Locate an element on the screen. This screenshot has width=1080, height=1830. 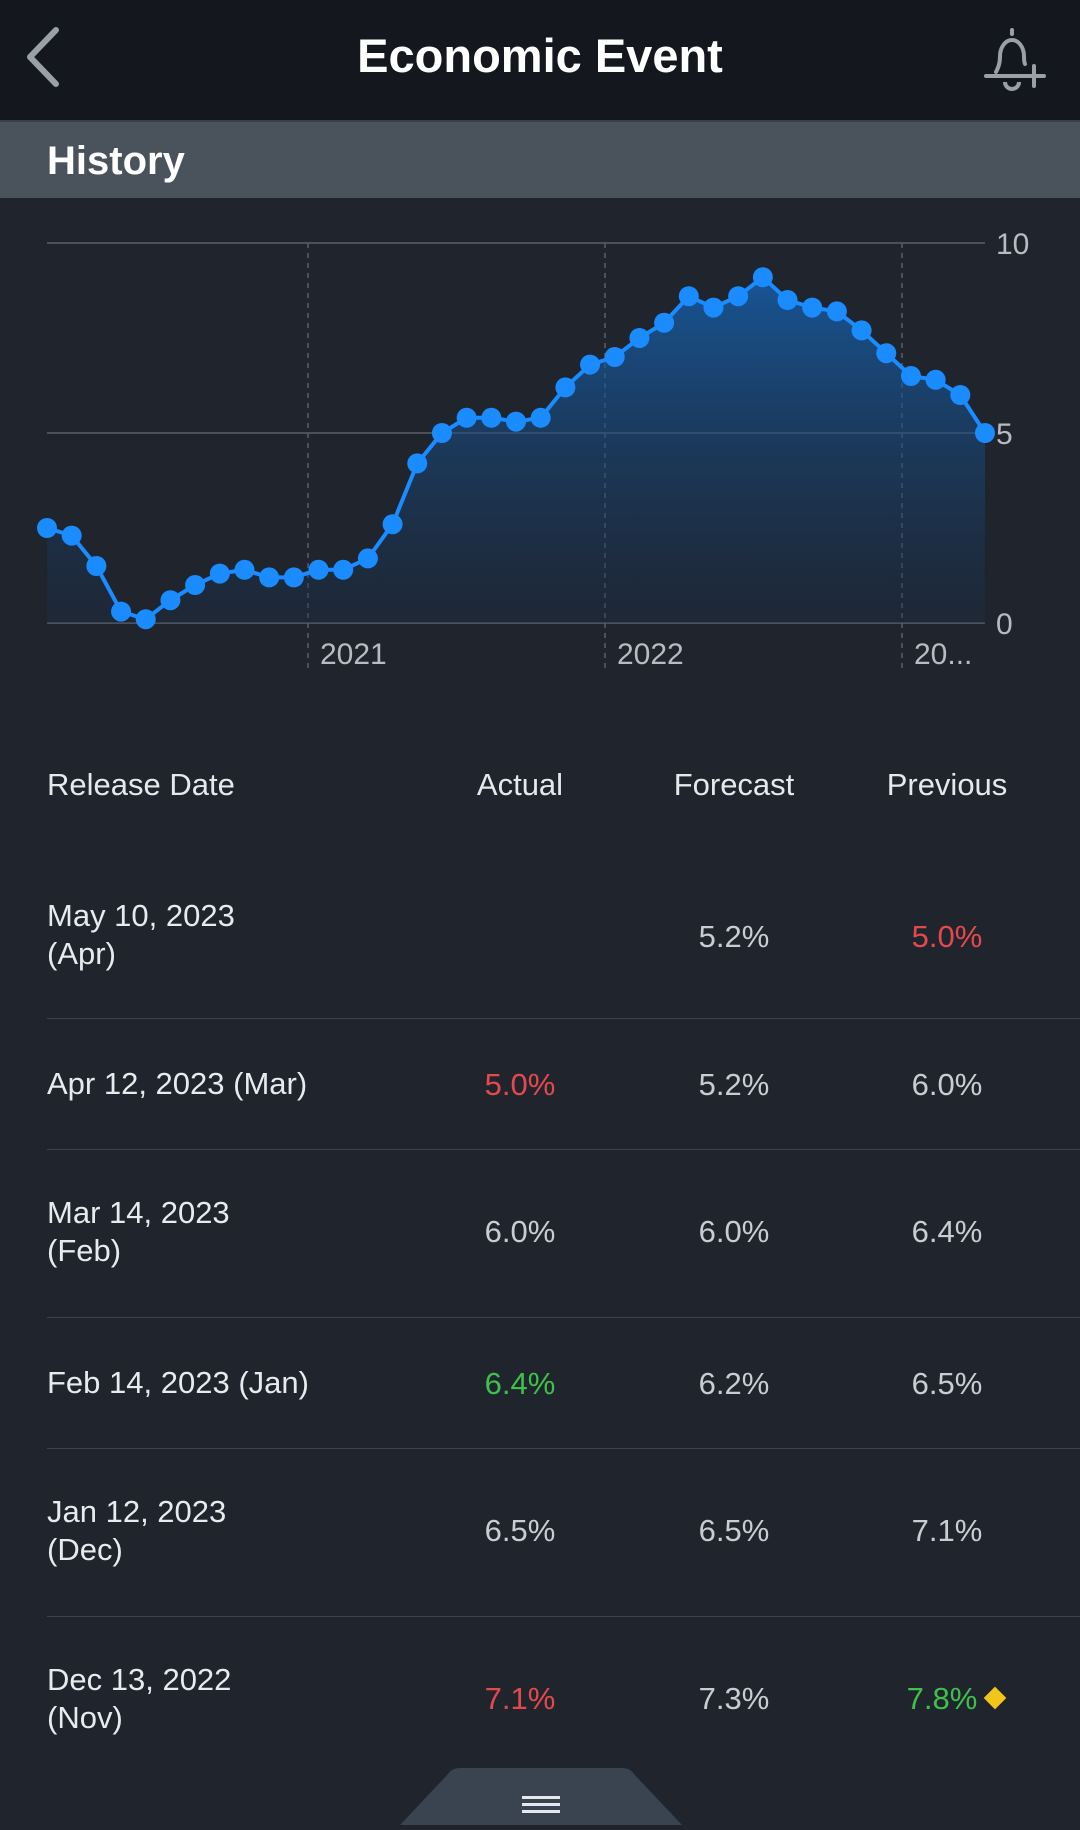
previous-value: 7.1% is located at coordinates (947, 1530).